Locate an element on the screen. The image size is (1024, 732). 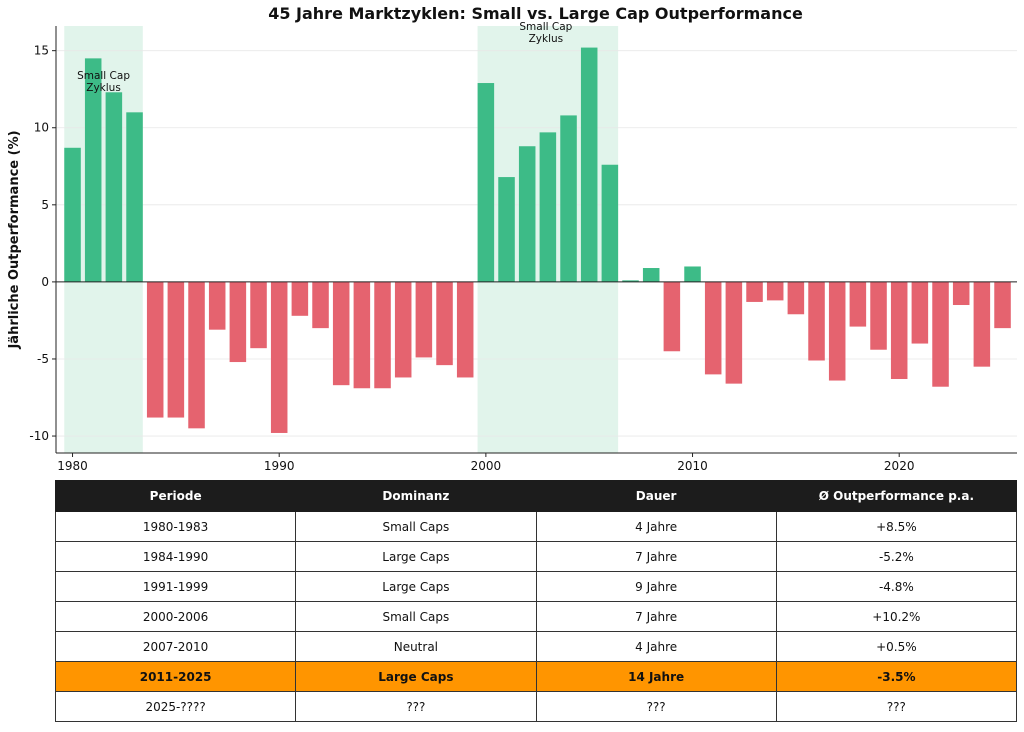
table-row: 2000-2006 Small Caps 7 Jahre +10.2% is located at coordinates (536, 616).